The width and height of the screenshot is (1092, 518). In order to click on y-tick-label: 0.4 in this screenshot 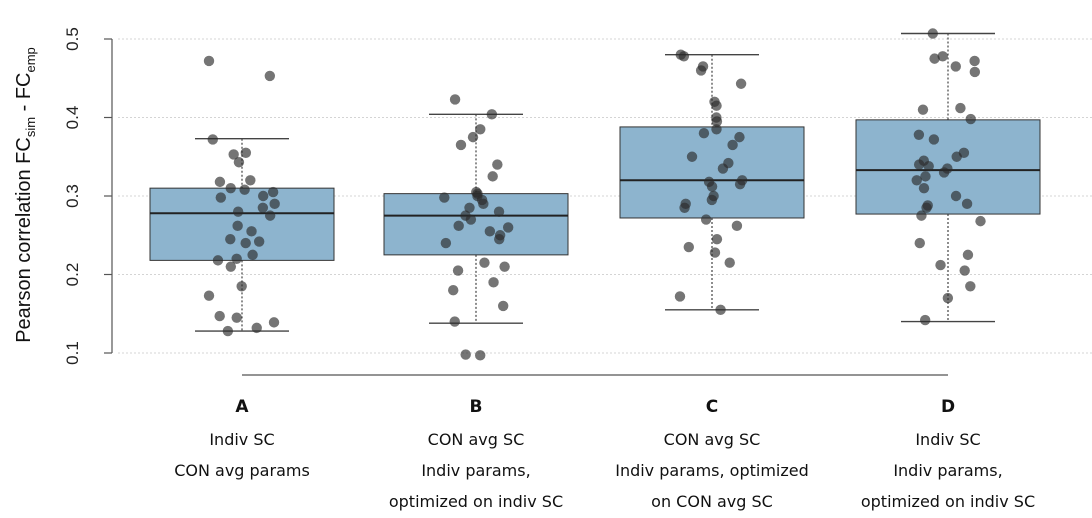, I will do `click(72, 118)`.